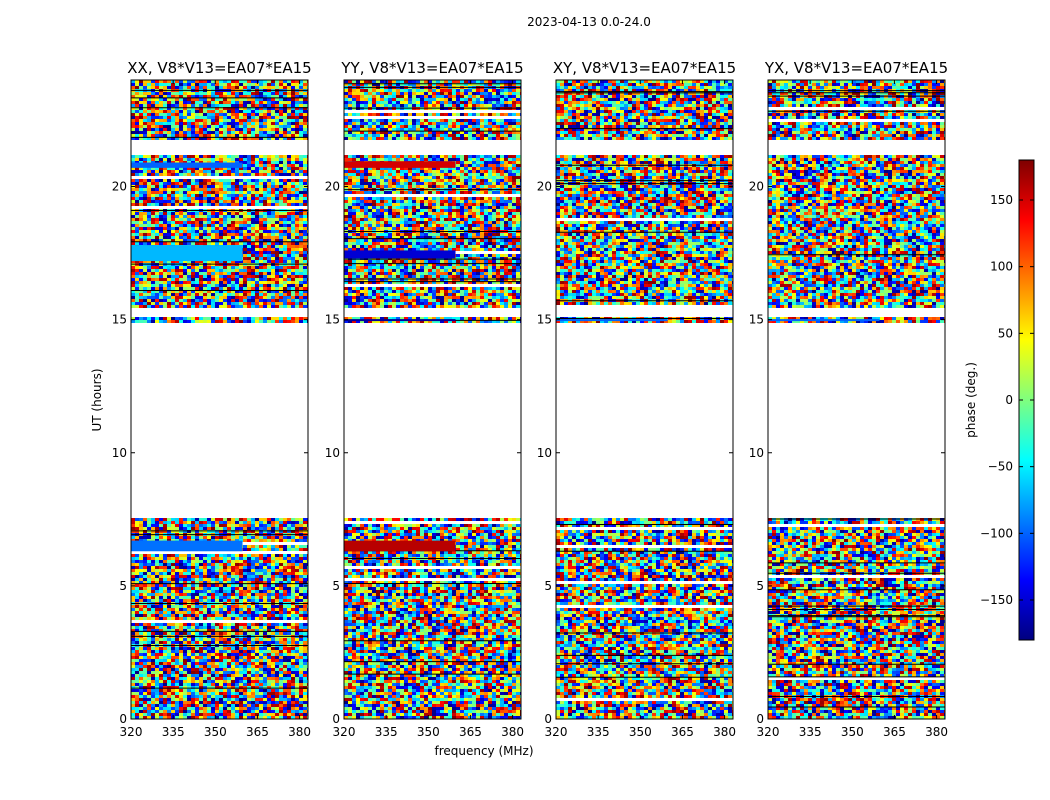 Image resolution: width=1050 pixels, height=800 pixels. Describe the element at coordinates (589, 22) in the screenshot. I see `figure-suptitle: 2023-04-13 0.0-24.0` at that location.